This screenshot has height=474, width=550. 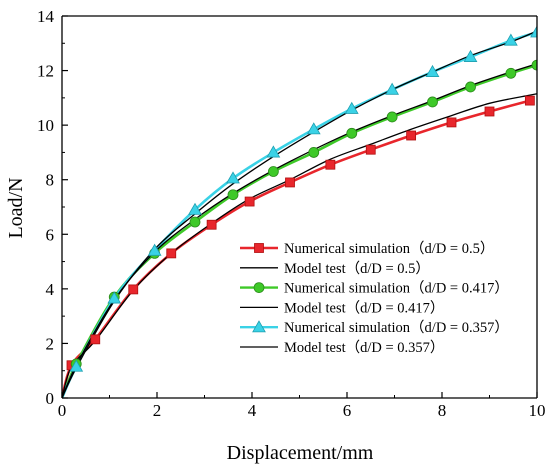 What do you see at coordinates (16, 207) in the screenshot?
I see `y-axis-title: Load/N` at bounding box center [16, 207].